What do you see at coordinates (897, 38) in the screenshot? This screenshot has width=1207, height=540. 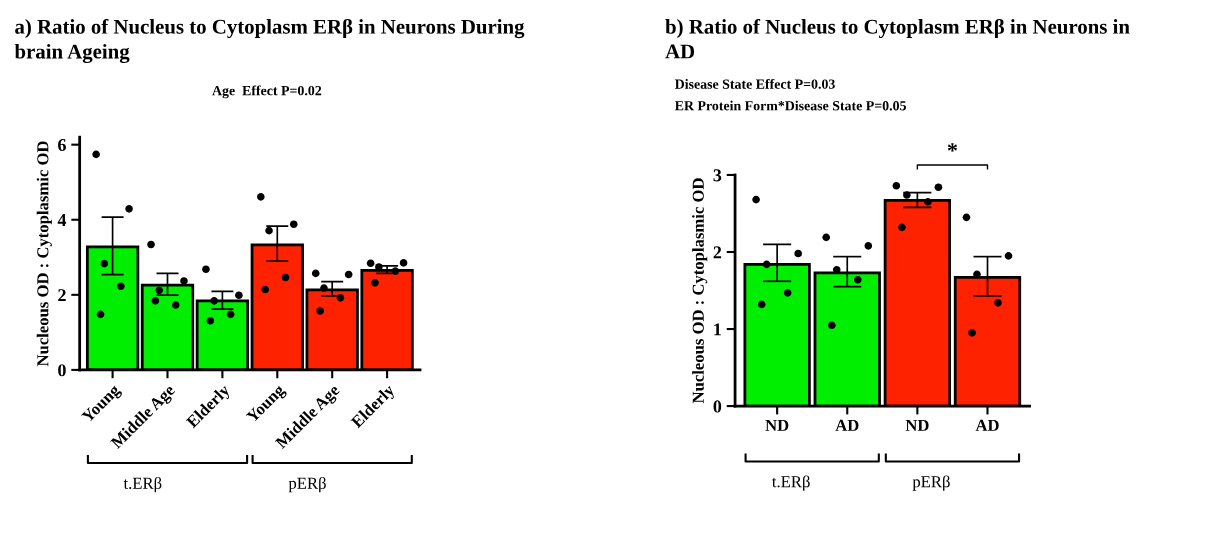 I see `chart-title: b) Ratio of Nucleus to Cytoplasm ERβ in Neurons in AD` at bounding box center [897, 38].